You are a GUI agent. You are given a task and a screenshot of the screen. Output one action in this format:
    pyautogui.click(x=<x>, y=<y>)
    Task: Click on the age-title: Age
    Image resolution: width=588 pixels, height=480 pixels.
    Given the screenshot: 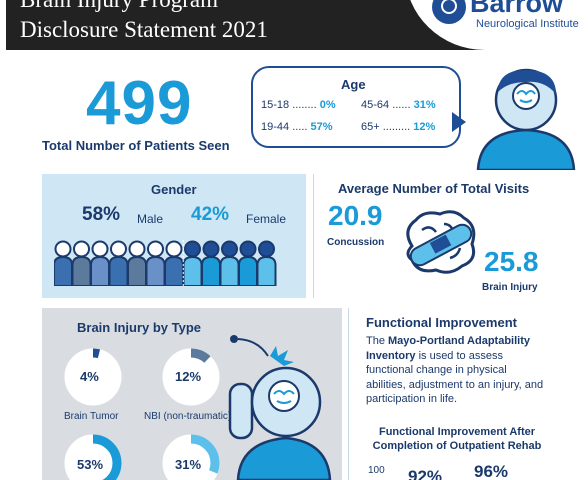 What is the action you would take?
    pyautogui.click(x=353, y=84)
    